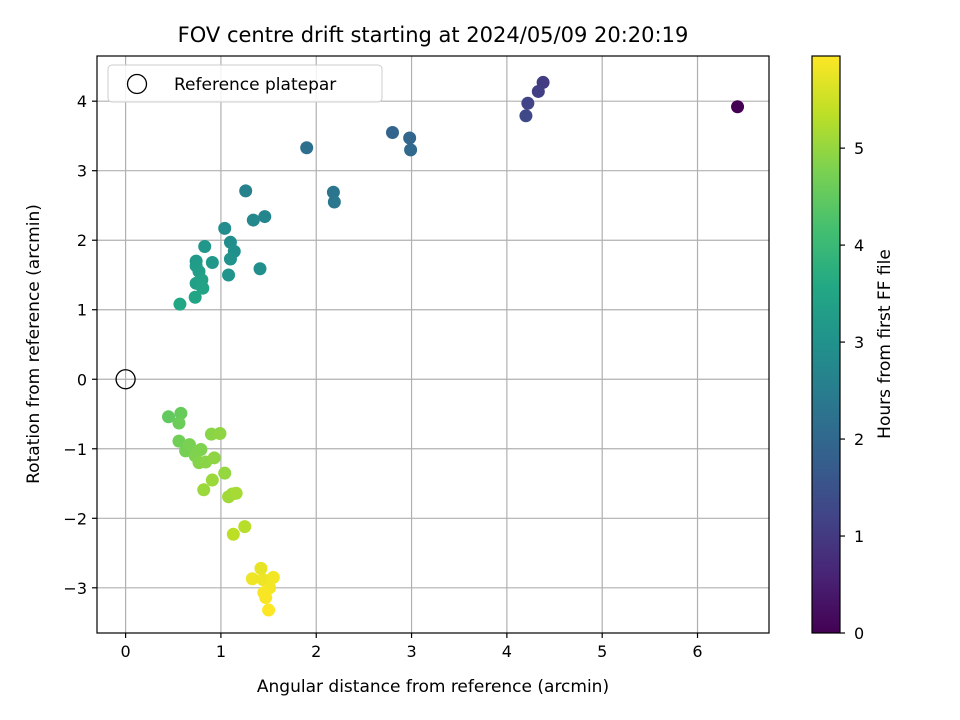  I want to click on colorbar-tick-label: 5, so click(859, 148).